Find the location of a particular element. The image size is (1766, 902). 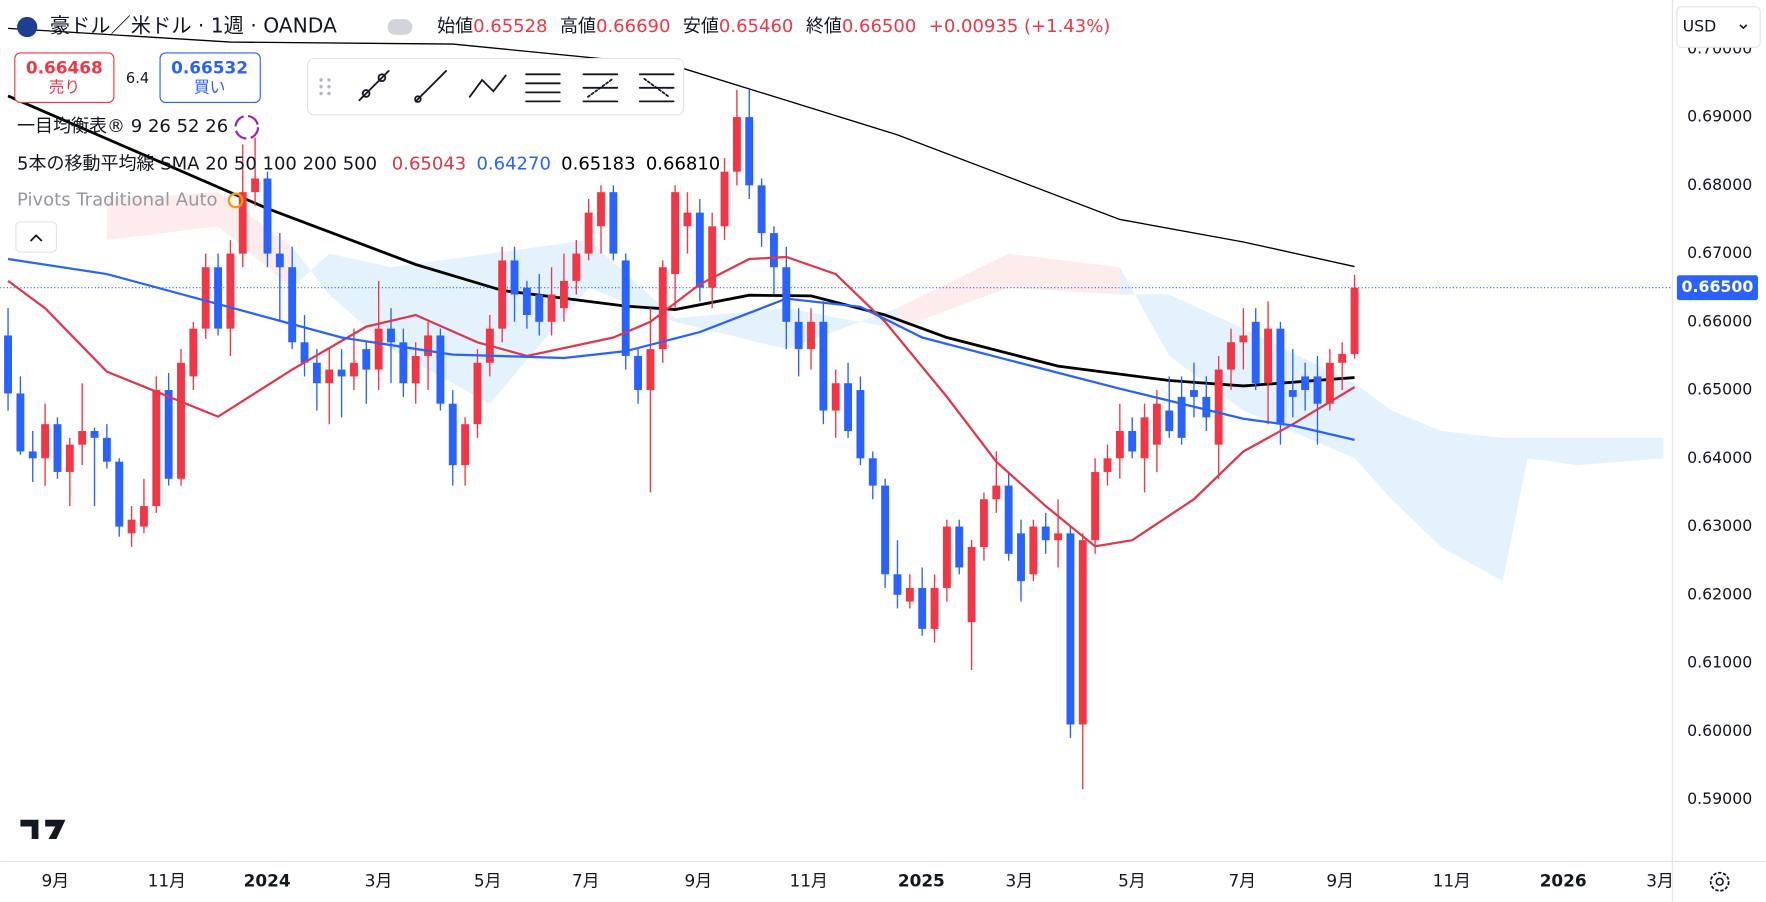

x-tick-label: 2026 is located at coordinates (1563, 881).